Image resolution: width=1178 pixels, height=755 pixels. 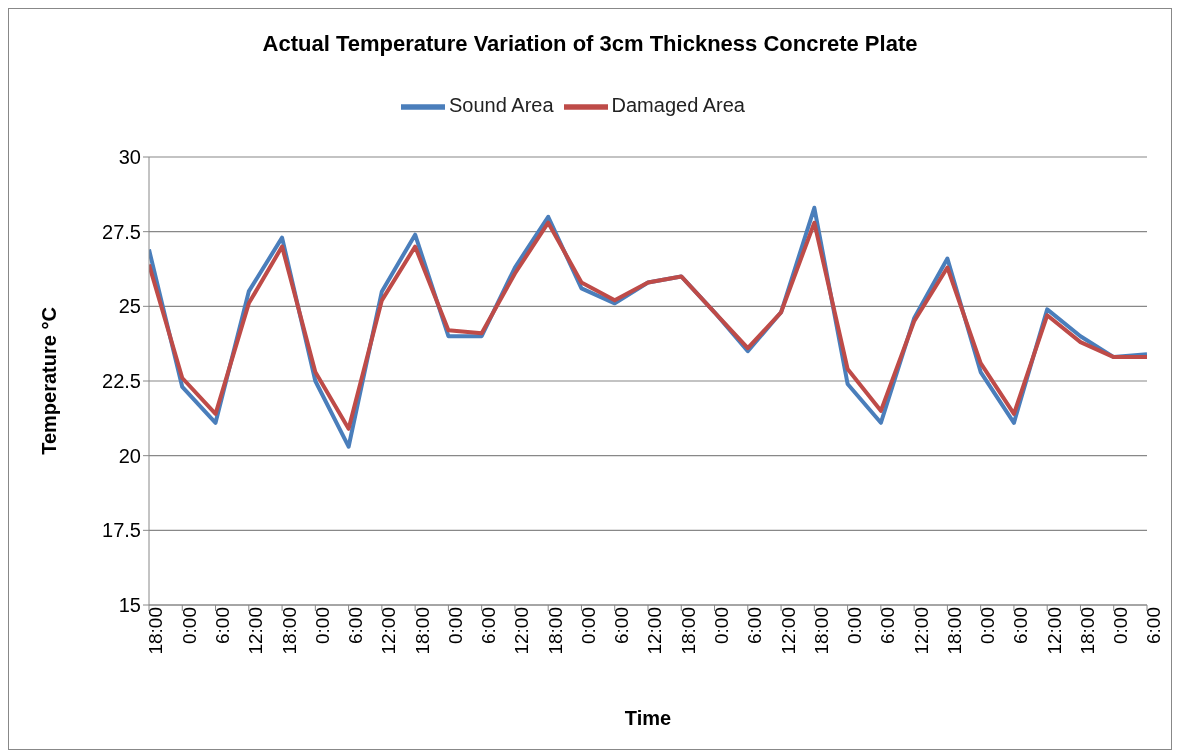 What do you see at coordinates (590, 44) in the screenshot?
I see `chart-title: Actual Temperature Variation of 3cm Thickness Concrete Plate` at bounding box center [590, 44].